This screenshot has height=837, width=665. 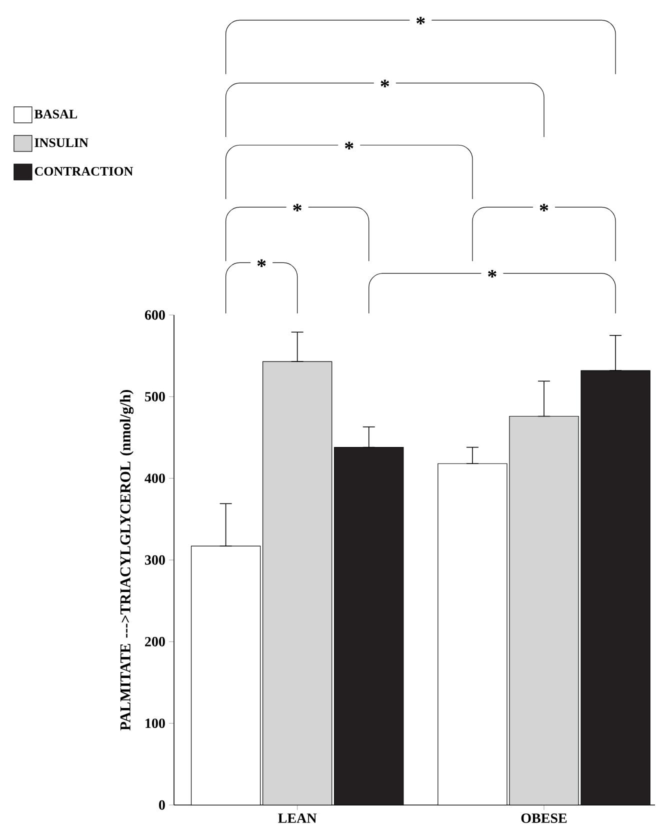 I want to click on y-tick-label: 0, so click(x=162, y=805).